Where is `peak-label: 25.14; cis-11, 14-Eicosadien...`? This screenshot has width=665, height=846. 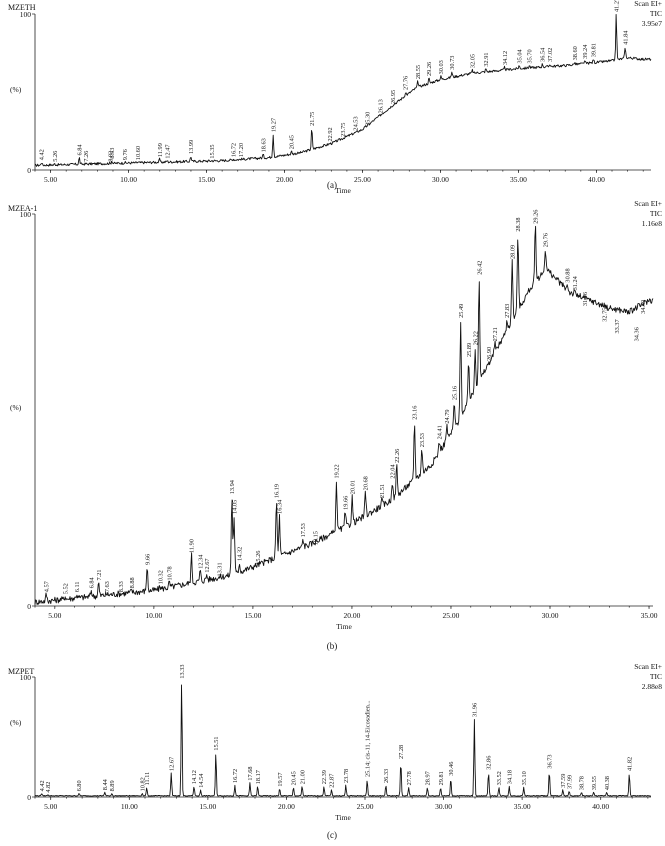
peak-label: 25.14; cis-11, 14-Eicosadien... is located at coordinates (367, 738).